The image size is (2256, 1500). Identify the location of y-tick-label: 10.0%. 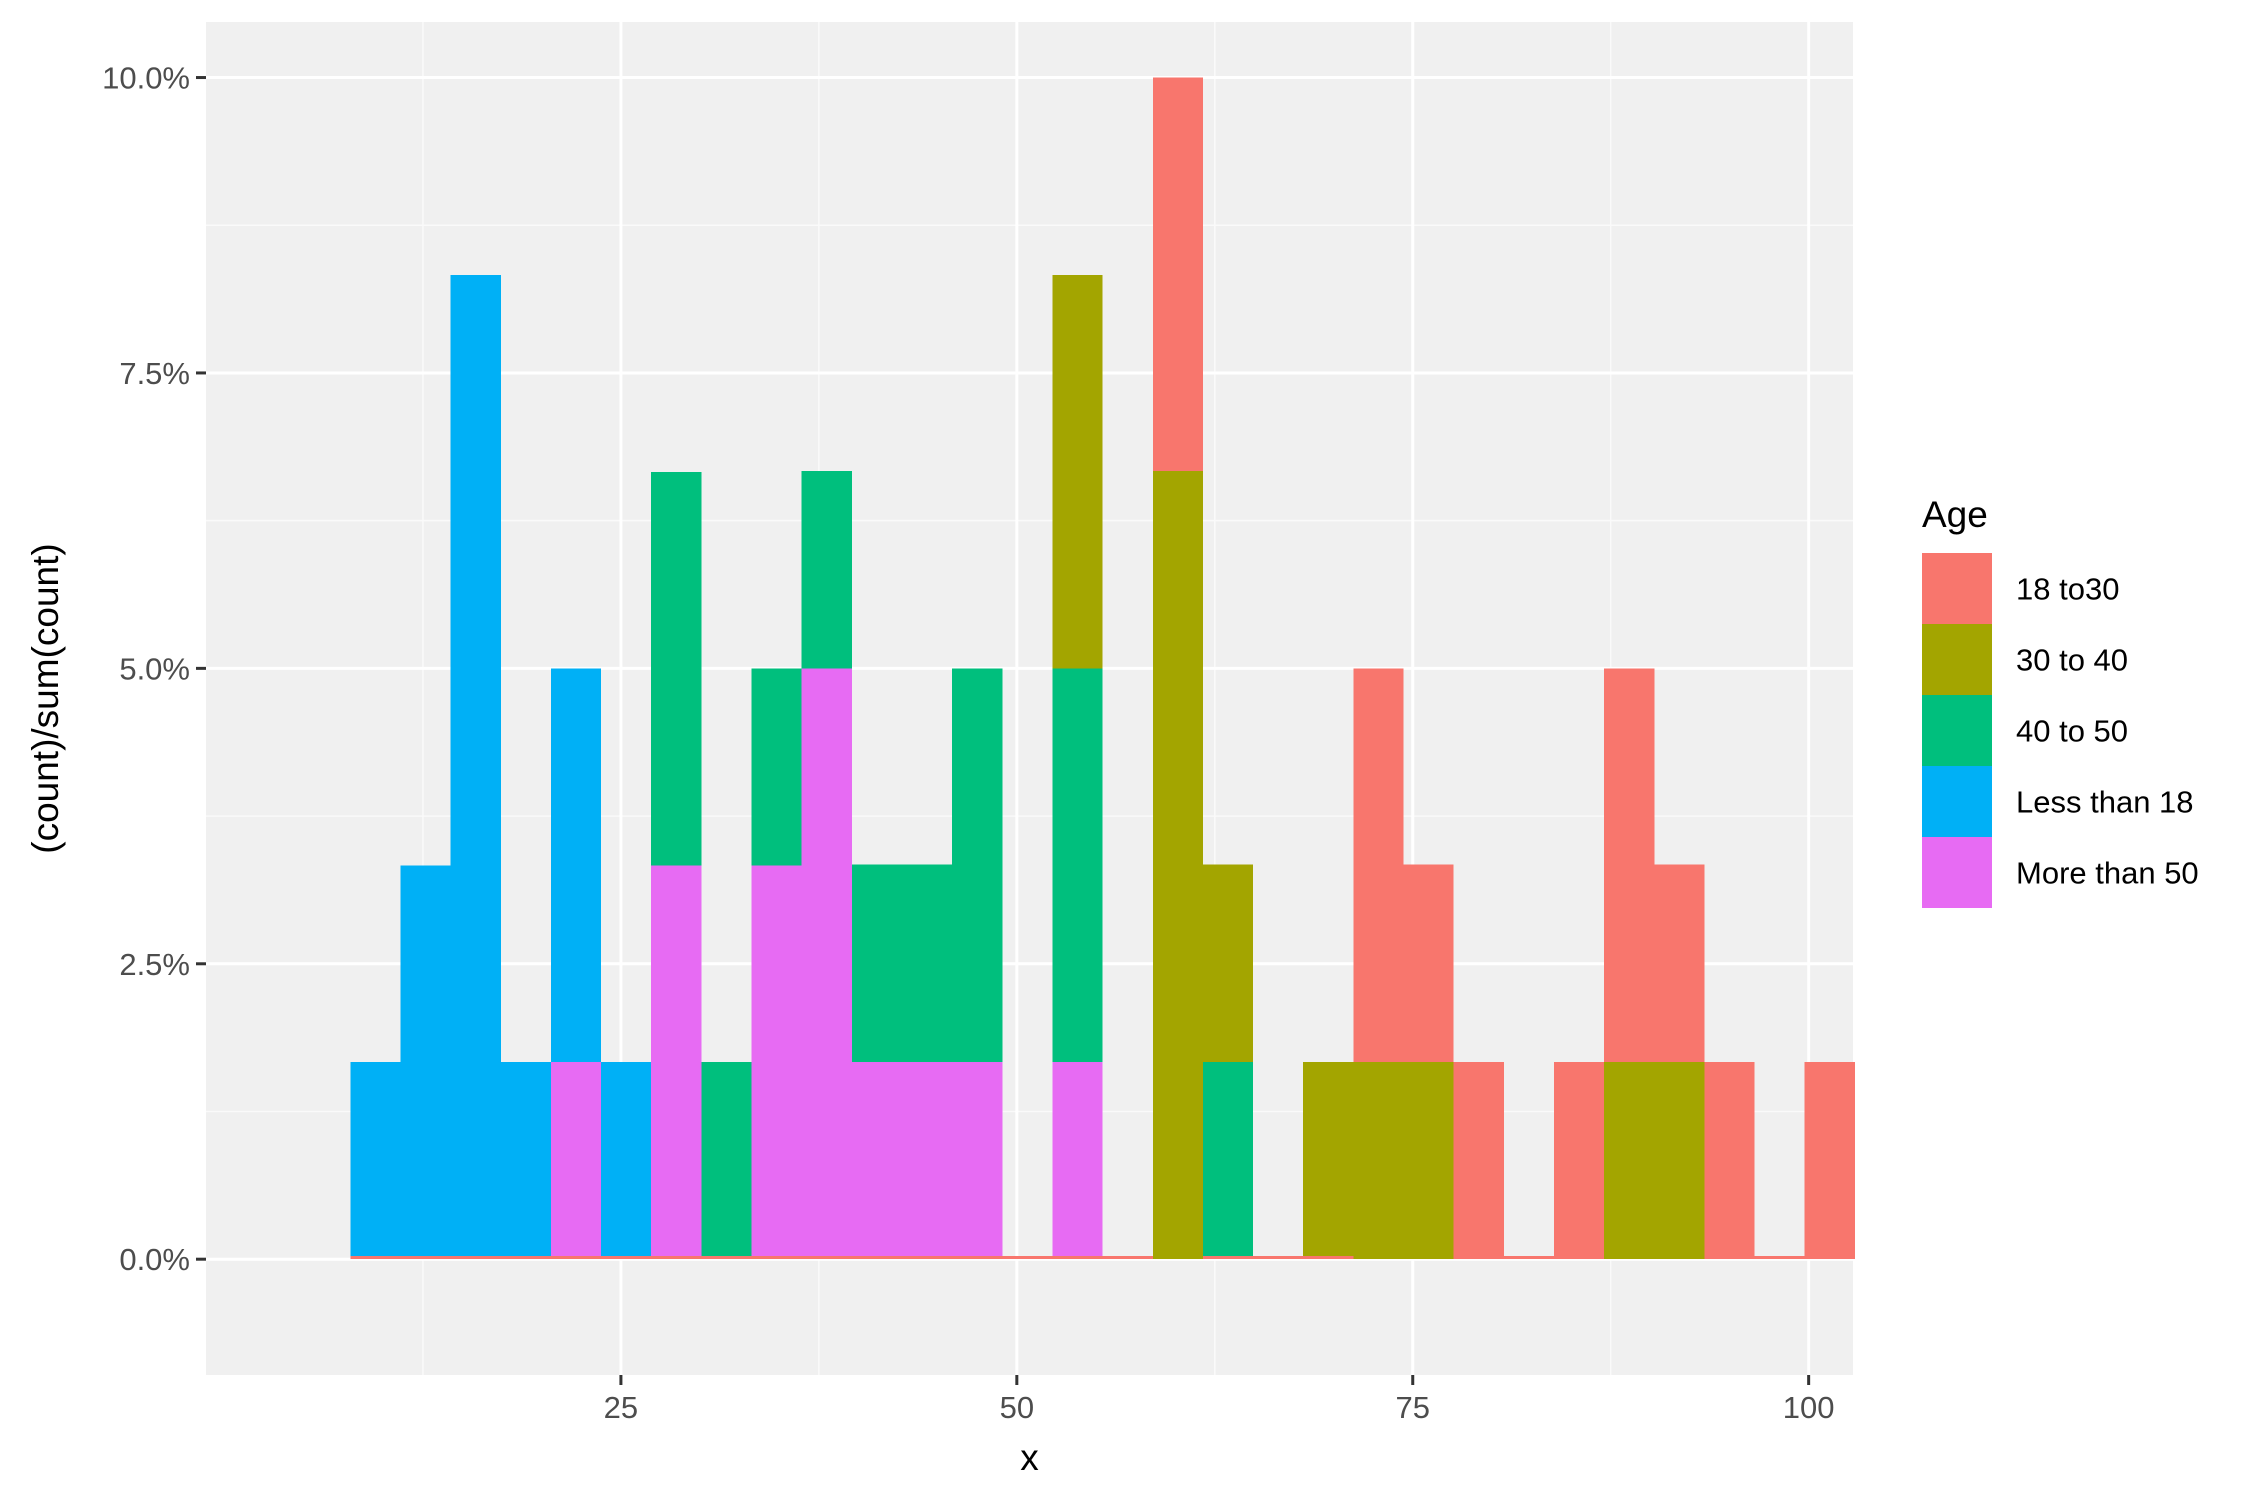
(146, 78).